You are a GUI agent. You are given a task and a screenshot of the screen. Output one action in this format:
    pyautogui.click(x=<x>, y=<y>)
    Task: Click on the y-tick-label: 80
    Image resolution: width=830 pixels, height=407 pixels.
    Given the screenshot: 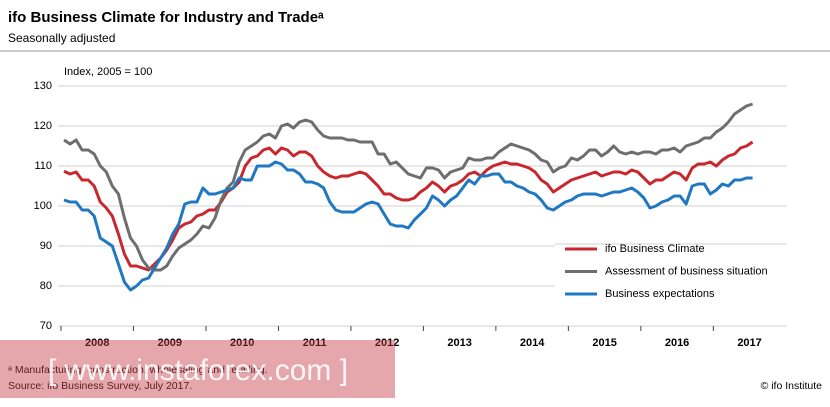 What is the action you would take?
    pyautogui.click(x=46, y=286)
    